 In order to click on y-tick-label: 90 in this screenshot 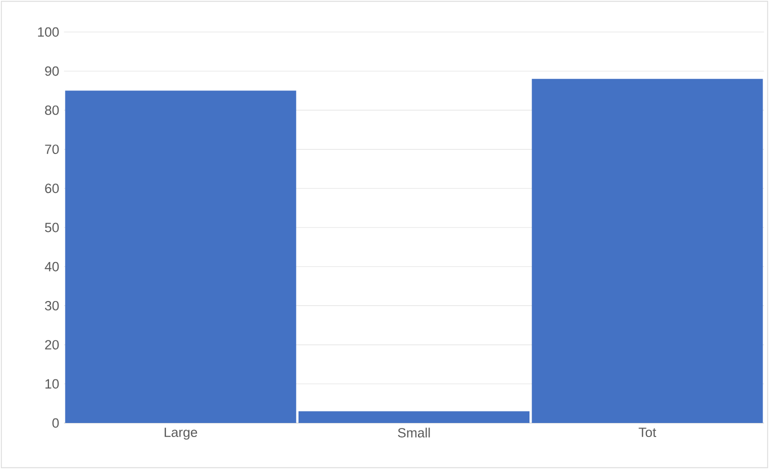, I will do `click(52, 71)`.